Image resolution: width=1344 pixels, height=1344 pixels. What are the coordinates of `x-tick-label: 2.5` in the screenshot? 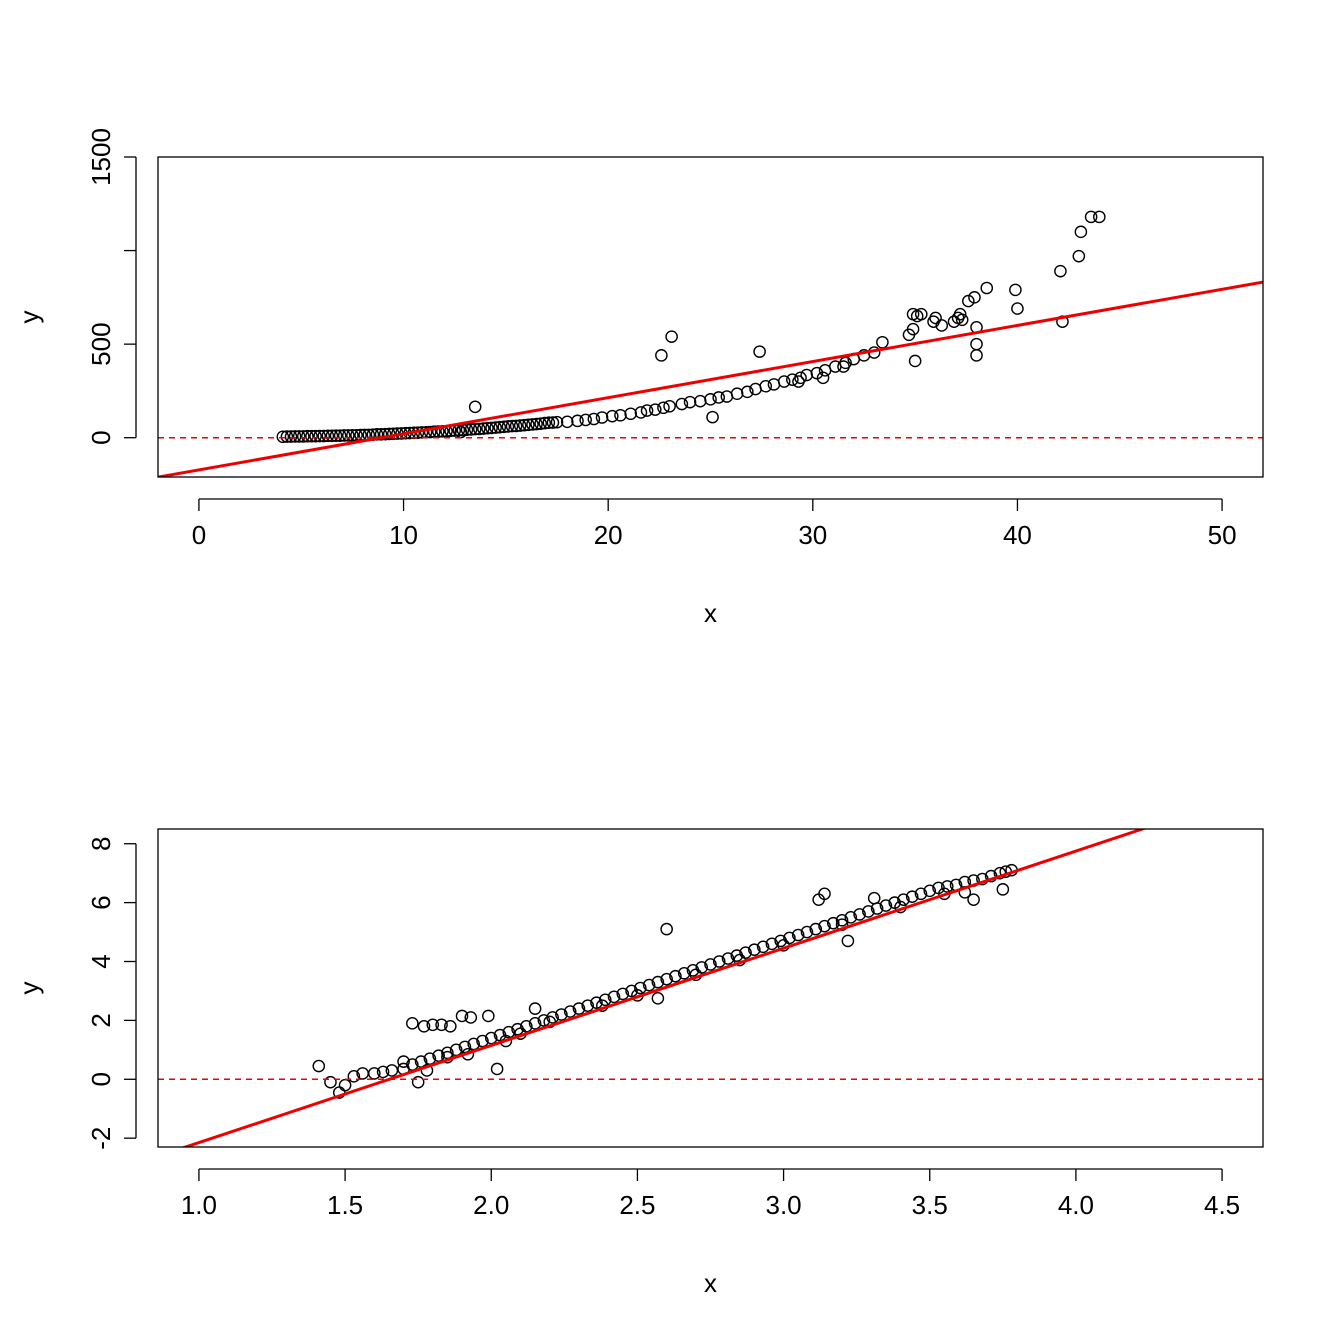 It's located at (637, 1205).